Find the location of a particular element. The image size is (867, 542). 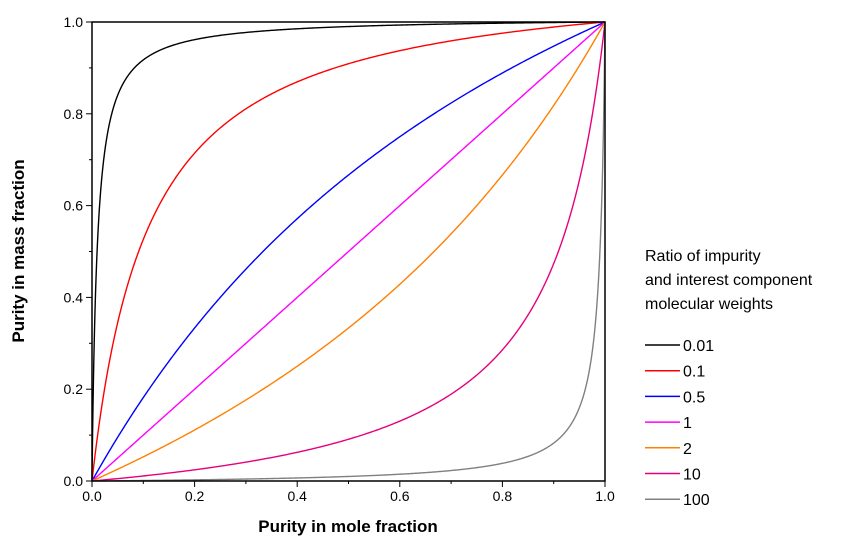

legend-title-line-3: molecular weights is located at coordinates (709, 304).